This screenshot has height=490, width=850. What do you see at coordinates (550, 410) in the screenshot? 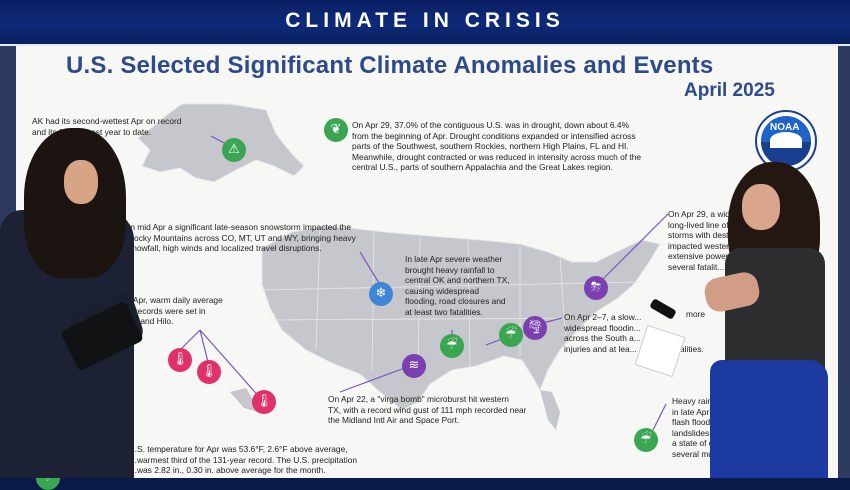
I see `florida-shape` at bounding box center [550, 410].